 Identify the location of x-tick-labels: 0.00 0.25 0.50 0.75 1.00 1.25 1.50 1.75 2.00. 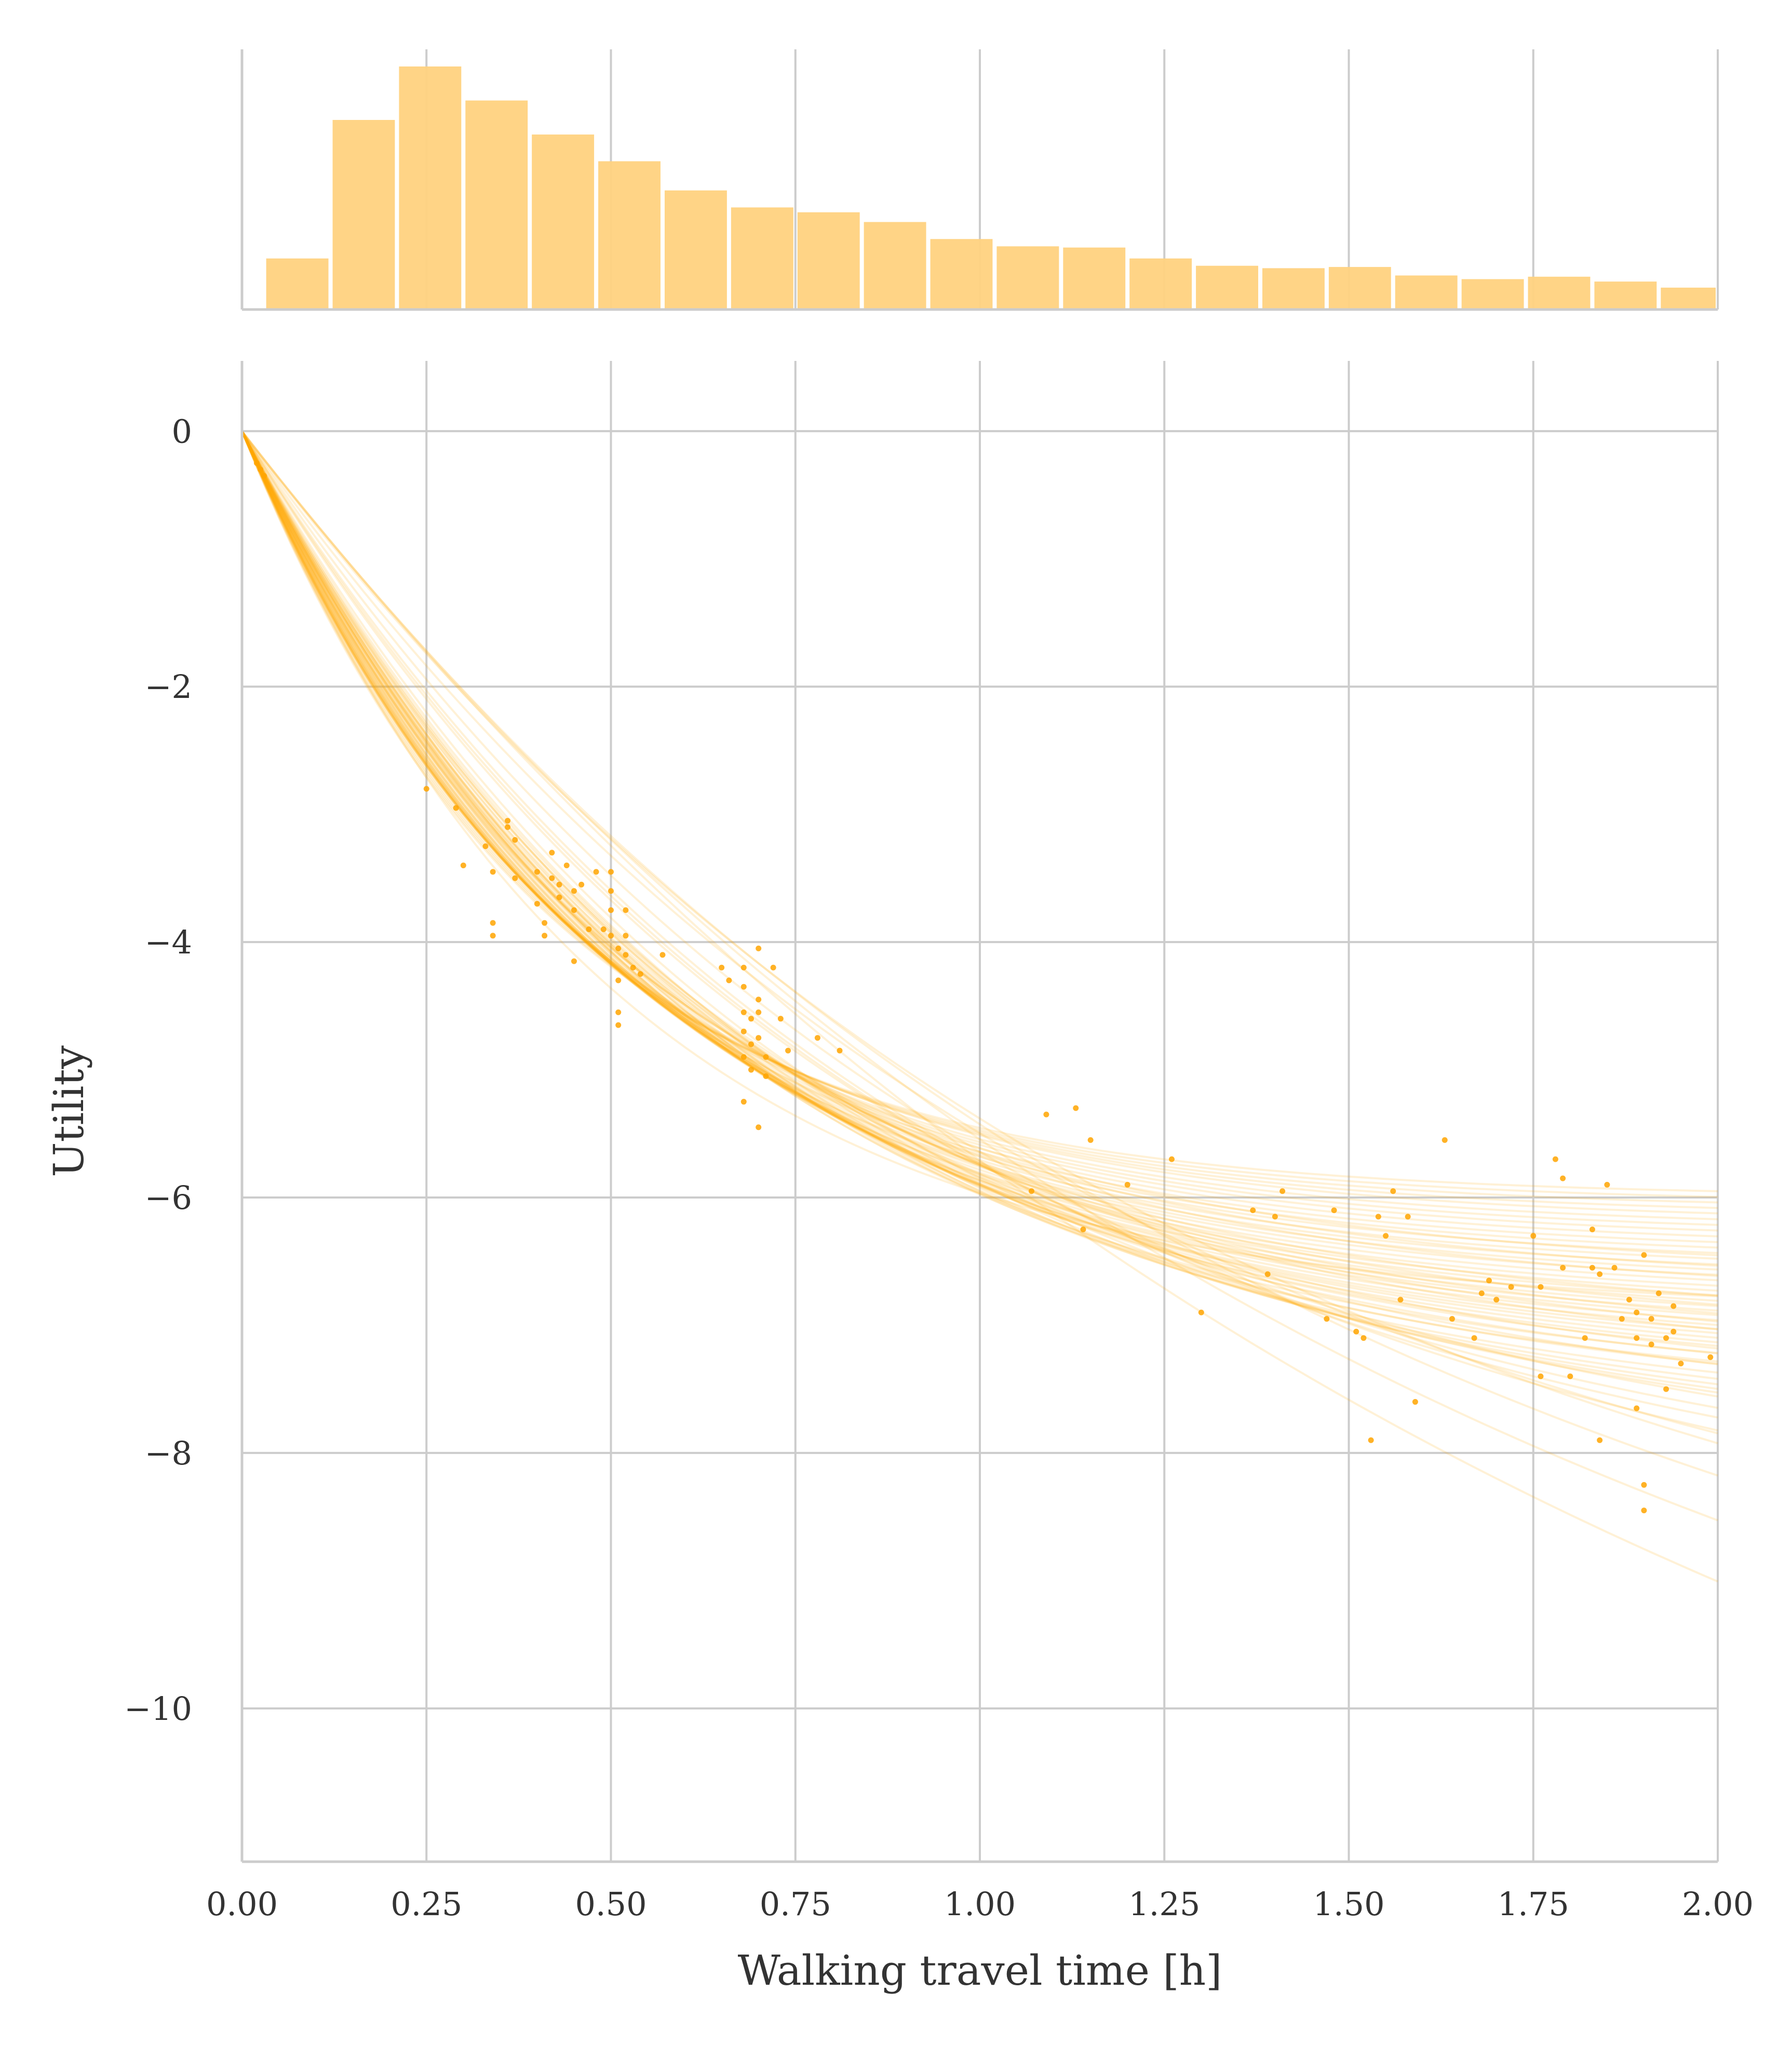
(980, 1904).